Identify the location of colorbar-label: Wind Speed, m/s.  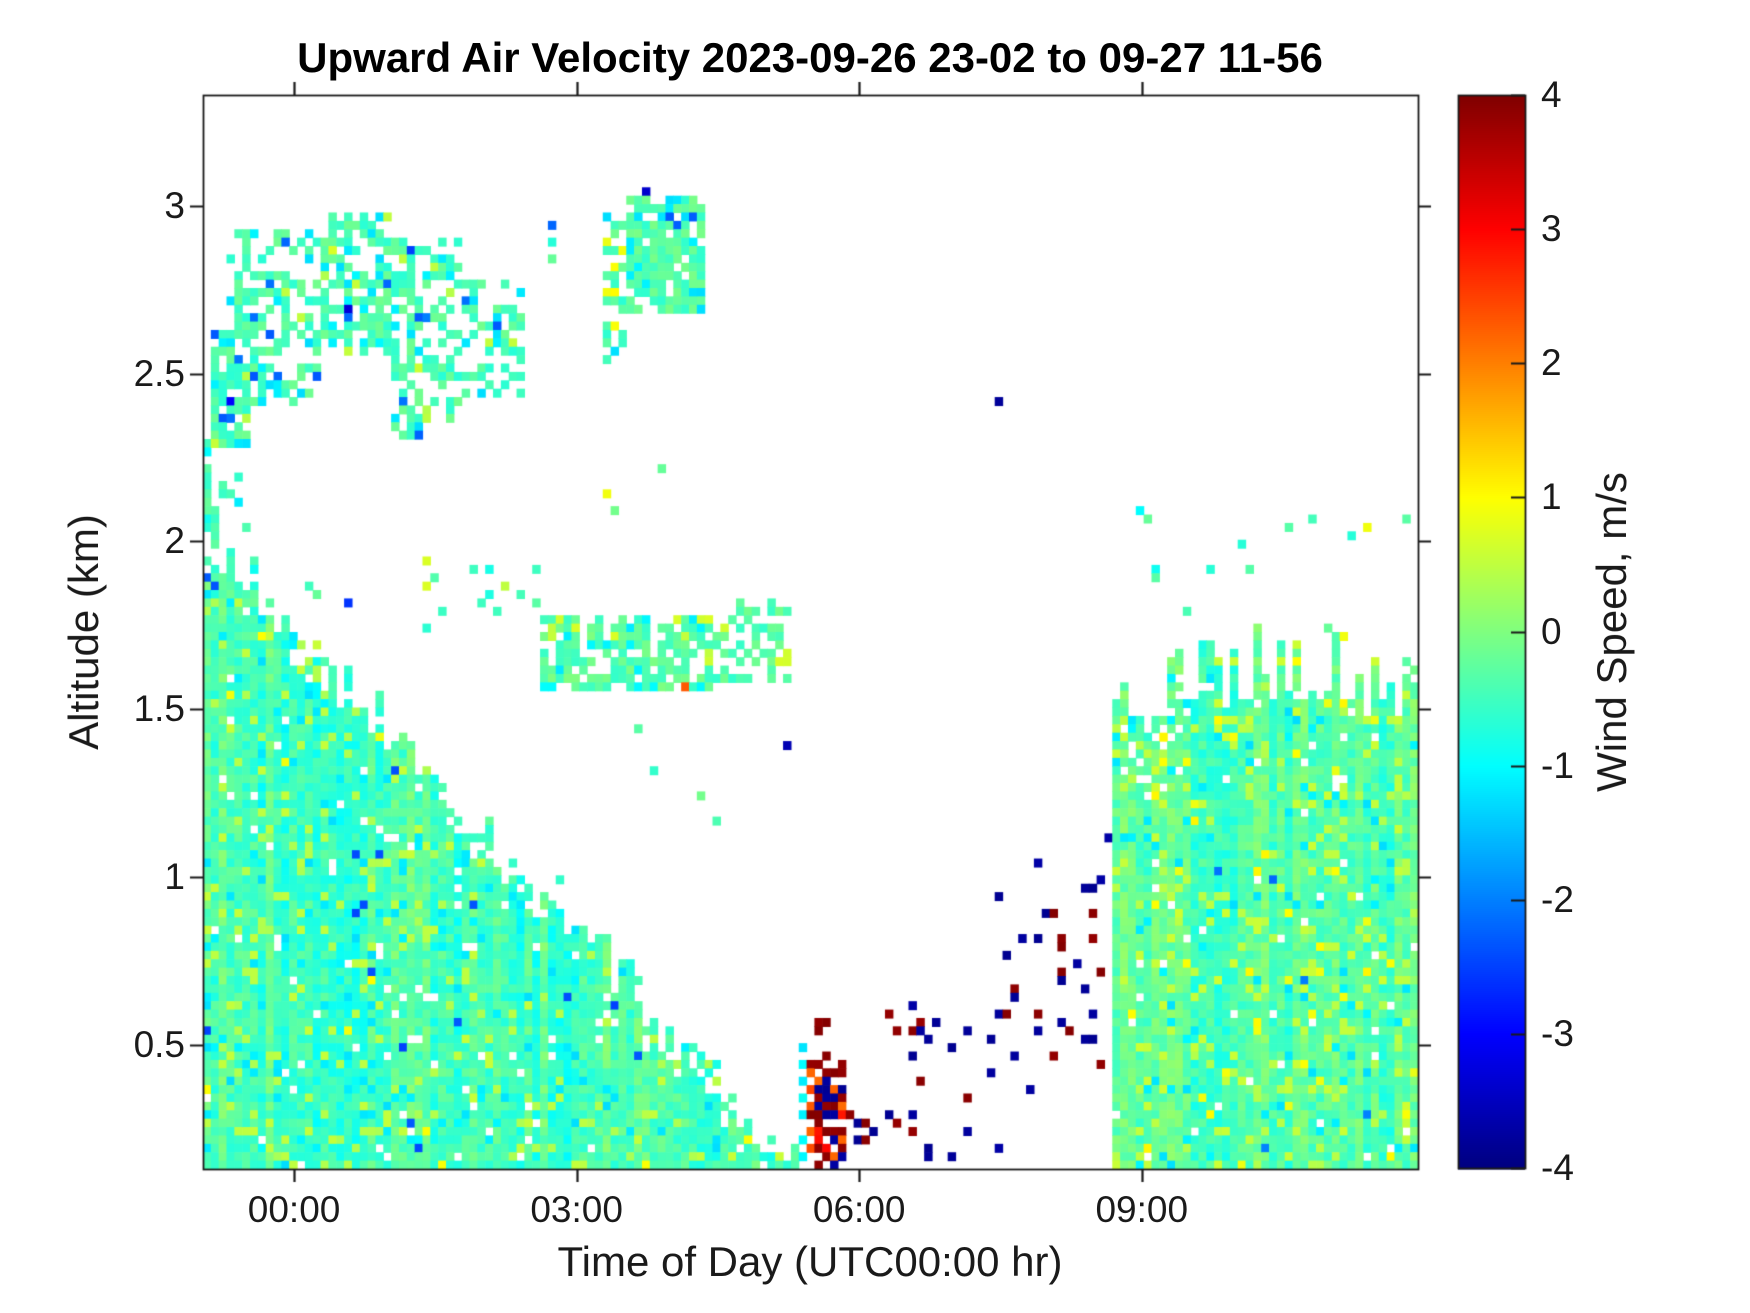
(1611, 632).